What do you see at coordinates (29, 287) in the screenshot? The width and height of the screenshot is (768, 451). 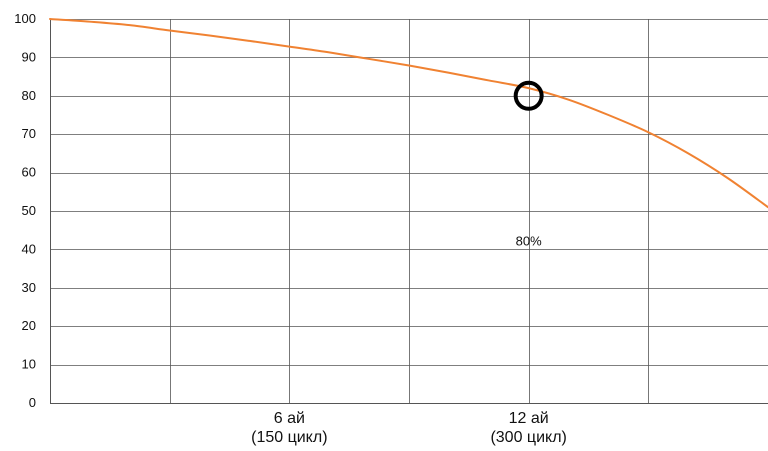 I see `y-tick-label-30: 30` at bounding box center [29, 287].